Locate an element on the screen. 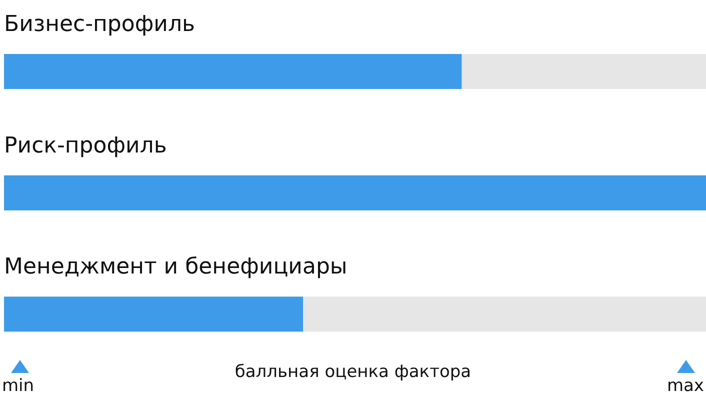  annotation: min is located at coordinates (18, 386).